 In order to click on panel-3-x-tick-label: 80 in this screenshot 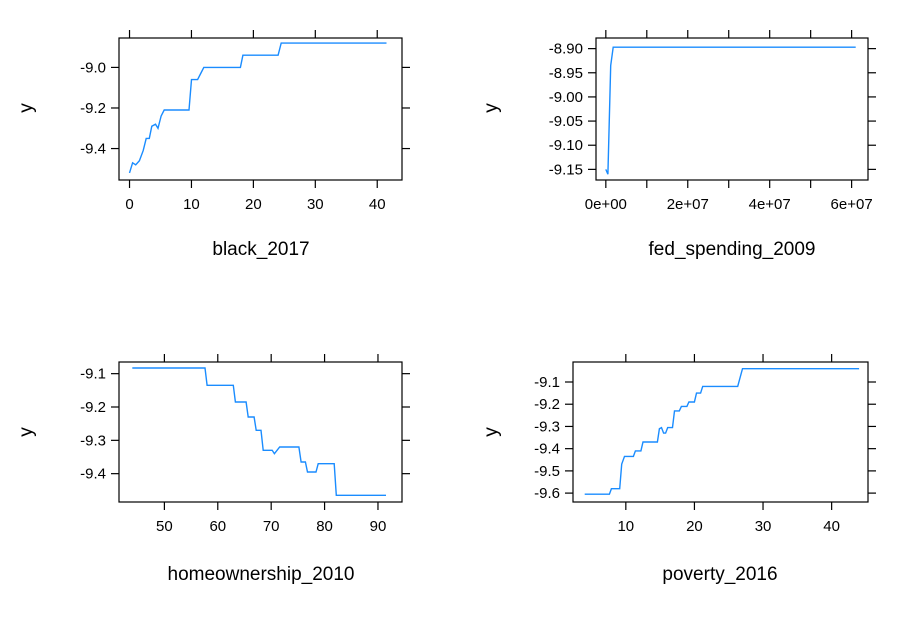, I will do `click(324, 526)`.